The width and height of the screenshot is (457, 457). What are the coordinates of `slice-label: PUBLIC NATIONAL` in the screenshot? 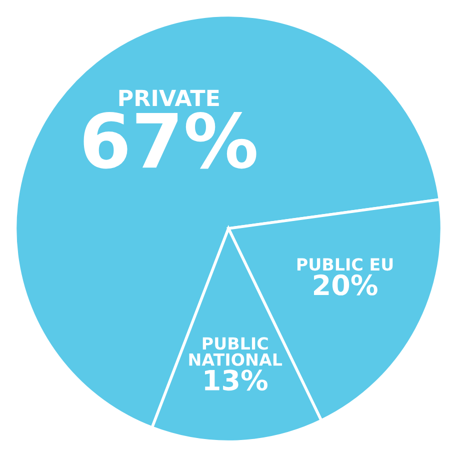 It's located at (235, 351).